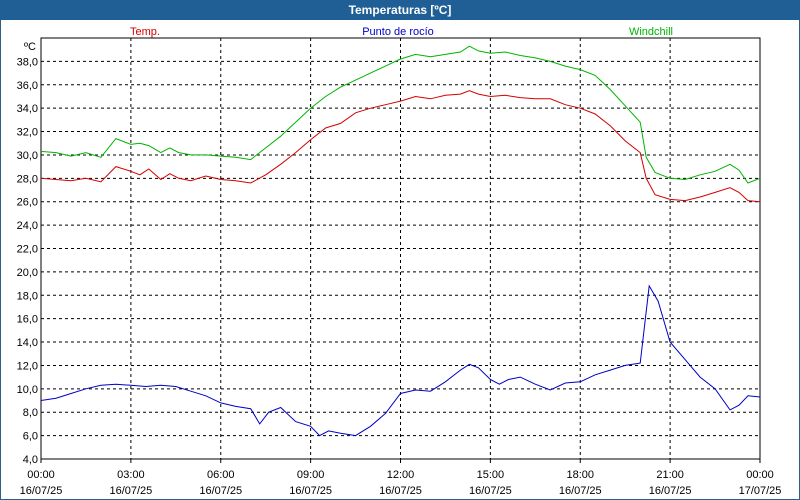 The height and width of the screenshot is (500, 800). I want to click on y-tick-label: 34,0, so click(27, 109).